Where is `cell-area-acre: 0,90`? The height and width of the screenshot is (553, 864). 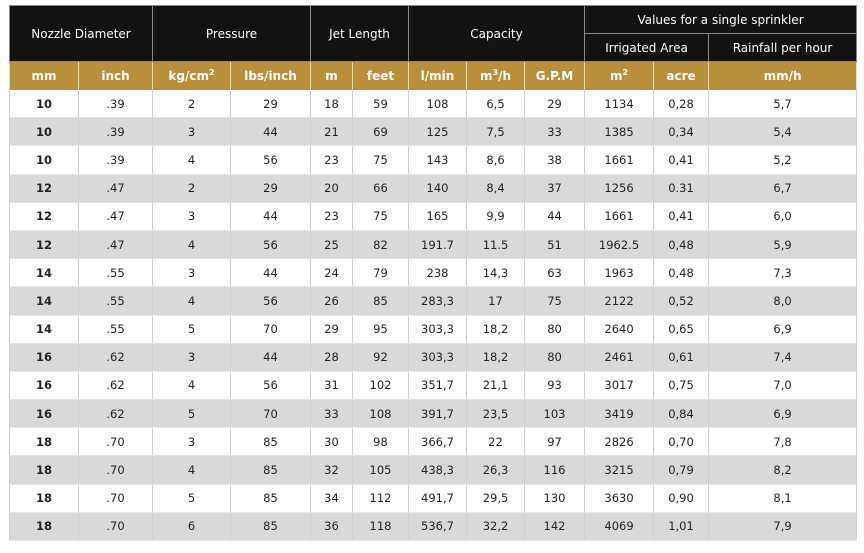 cell-area-acre: 0,90 is located at coordinates (681, 498).